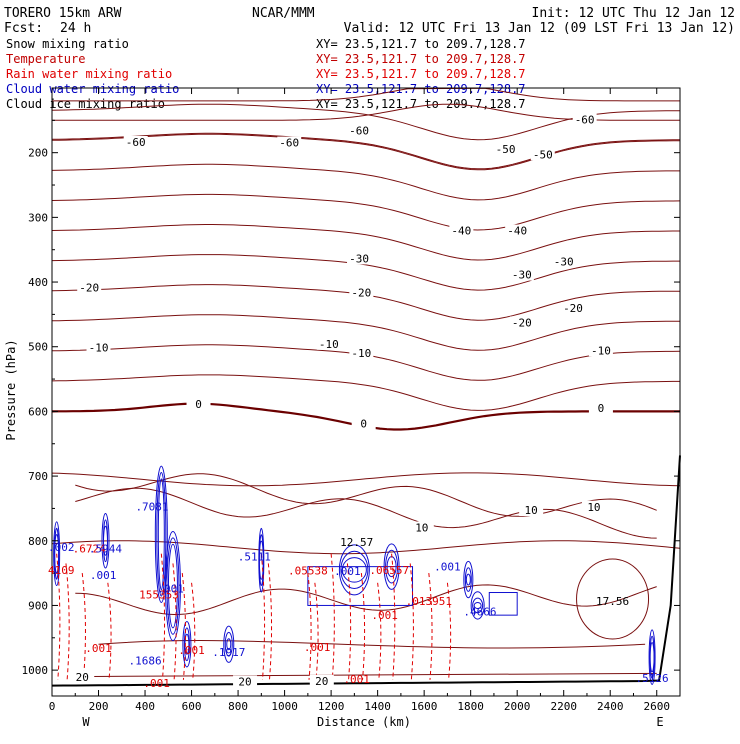 The height and width of the screenshot is (744, 740). What do you see at coordinates (11, 389) in the screenshot?
I see `y-axis-title: Pressure (hPa)` at bounding box center [11, 389].